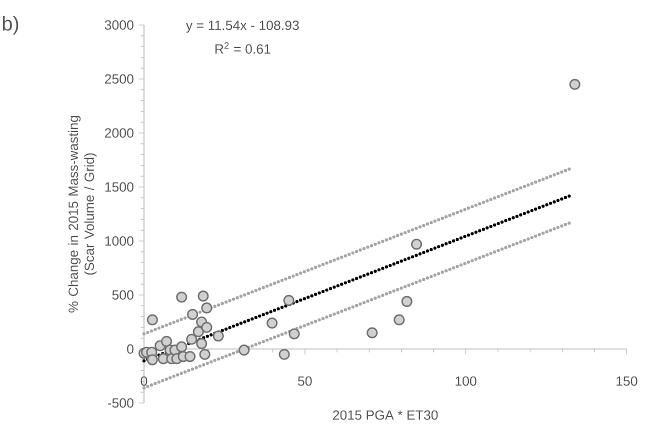  I want to click on annotation: R$^{2}$ = 0.61, so click(242, 48).